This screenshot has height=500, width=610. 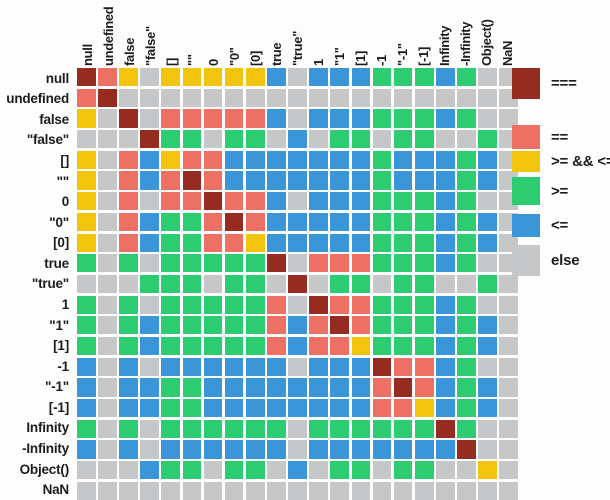 What do you see at coordinates (255, 58) in the screenshot?
I see `col-label: [0]` at bounding box center [255, 58].